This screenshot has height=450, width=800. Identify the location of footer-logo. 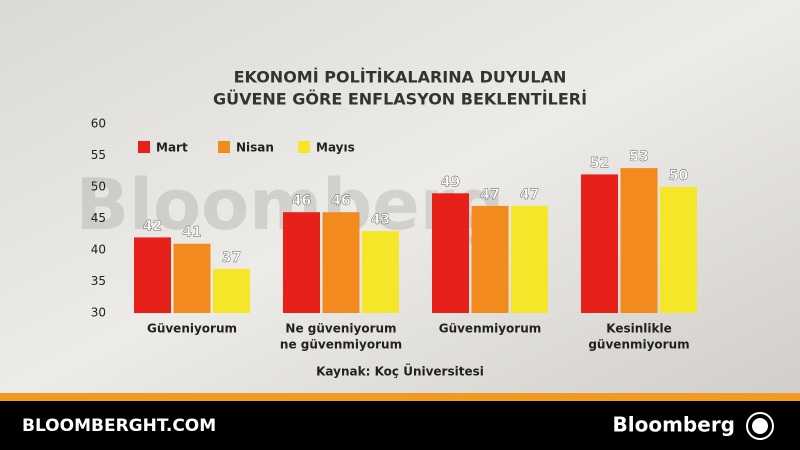
(760, 426).